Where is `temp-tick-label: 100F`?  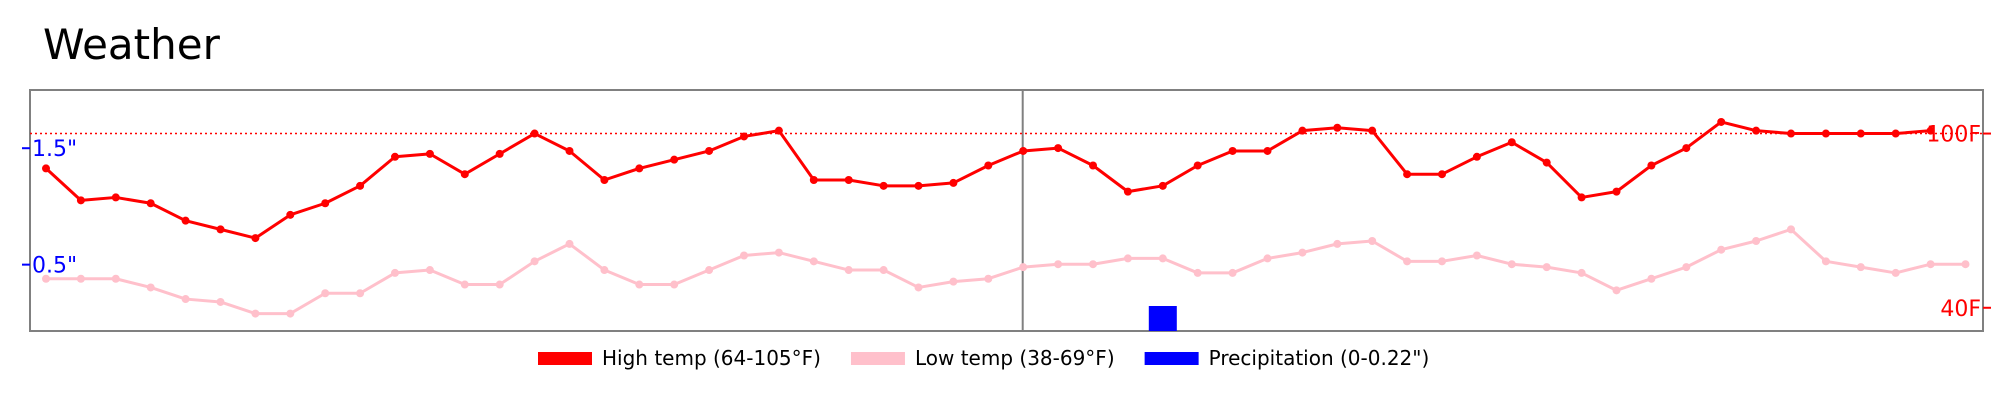
temp-tick-label: 100F is located at coordinates (1953, 135).